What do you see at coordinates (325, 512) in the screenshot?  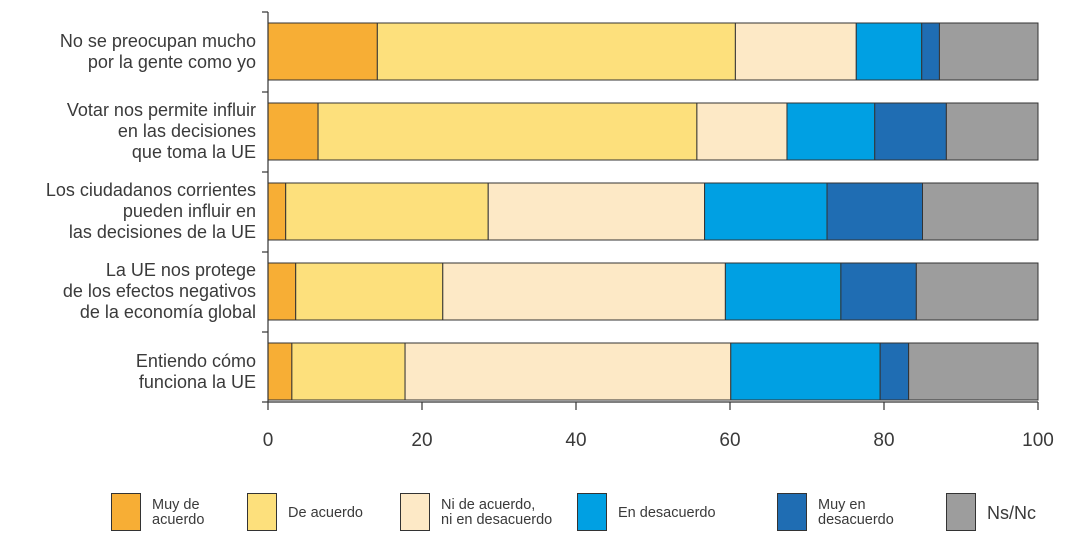 I see `legend-label-1: De acuerdo` at bounding box center [325, 512].